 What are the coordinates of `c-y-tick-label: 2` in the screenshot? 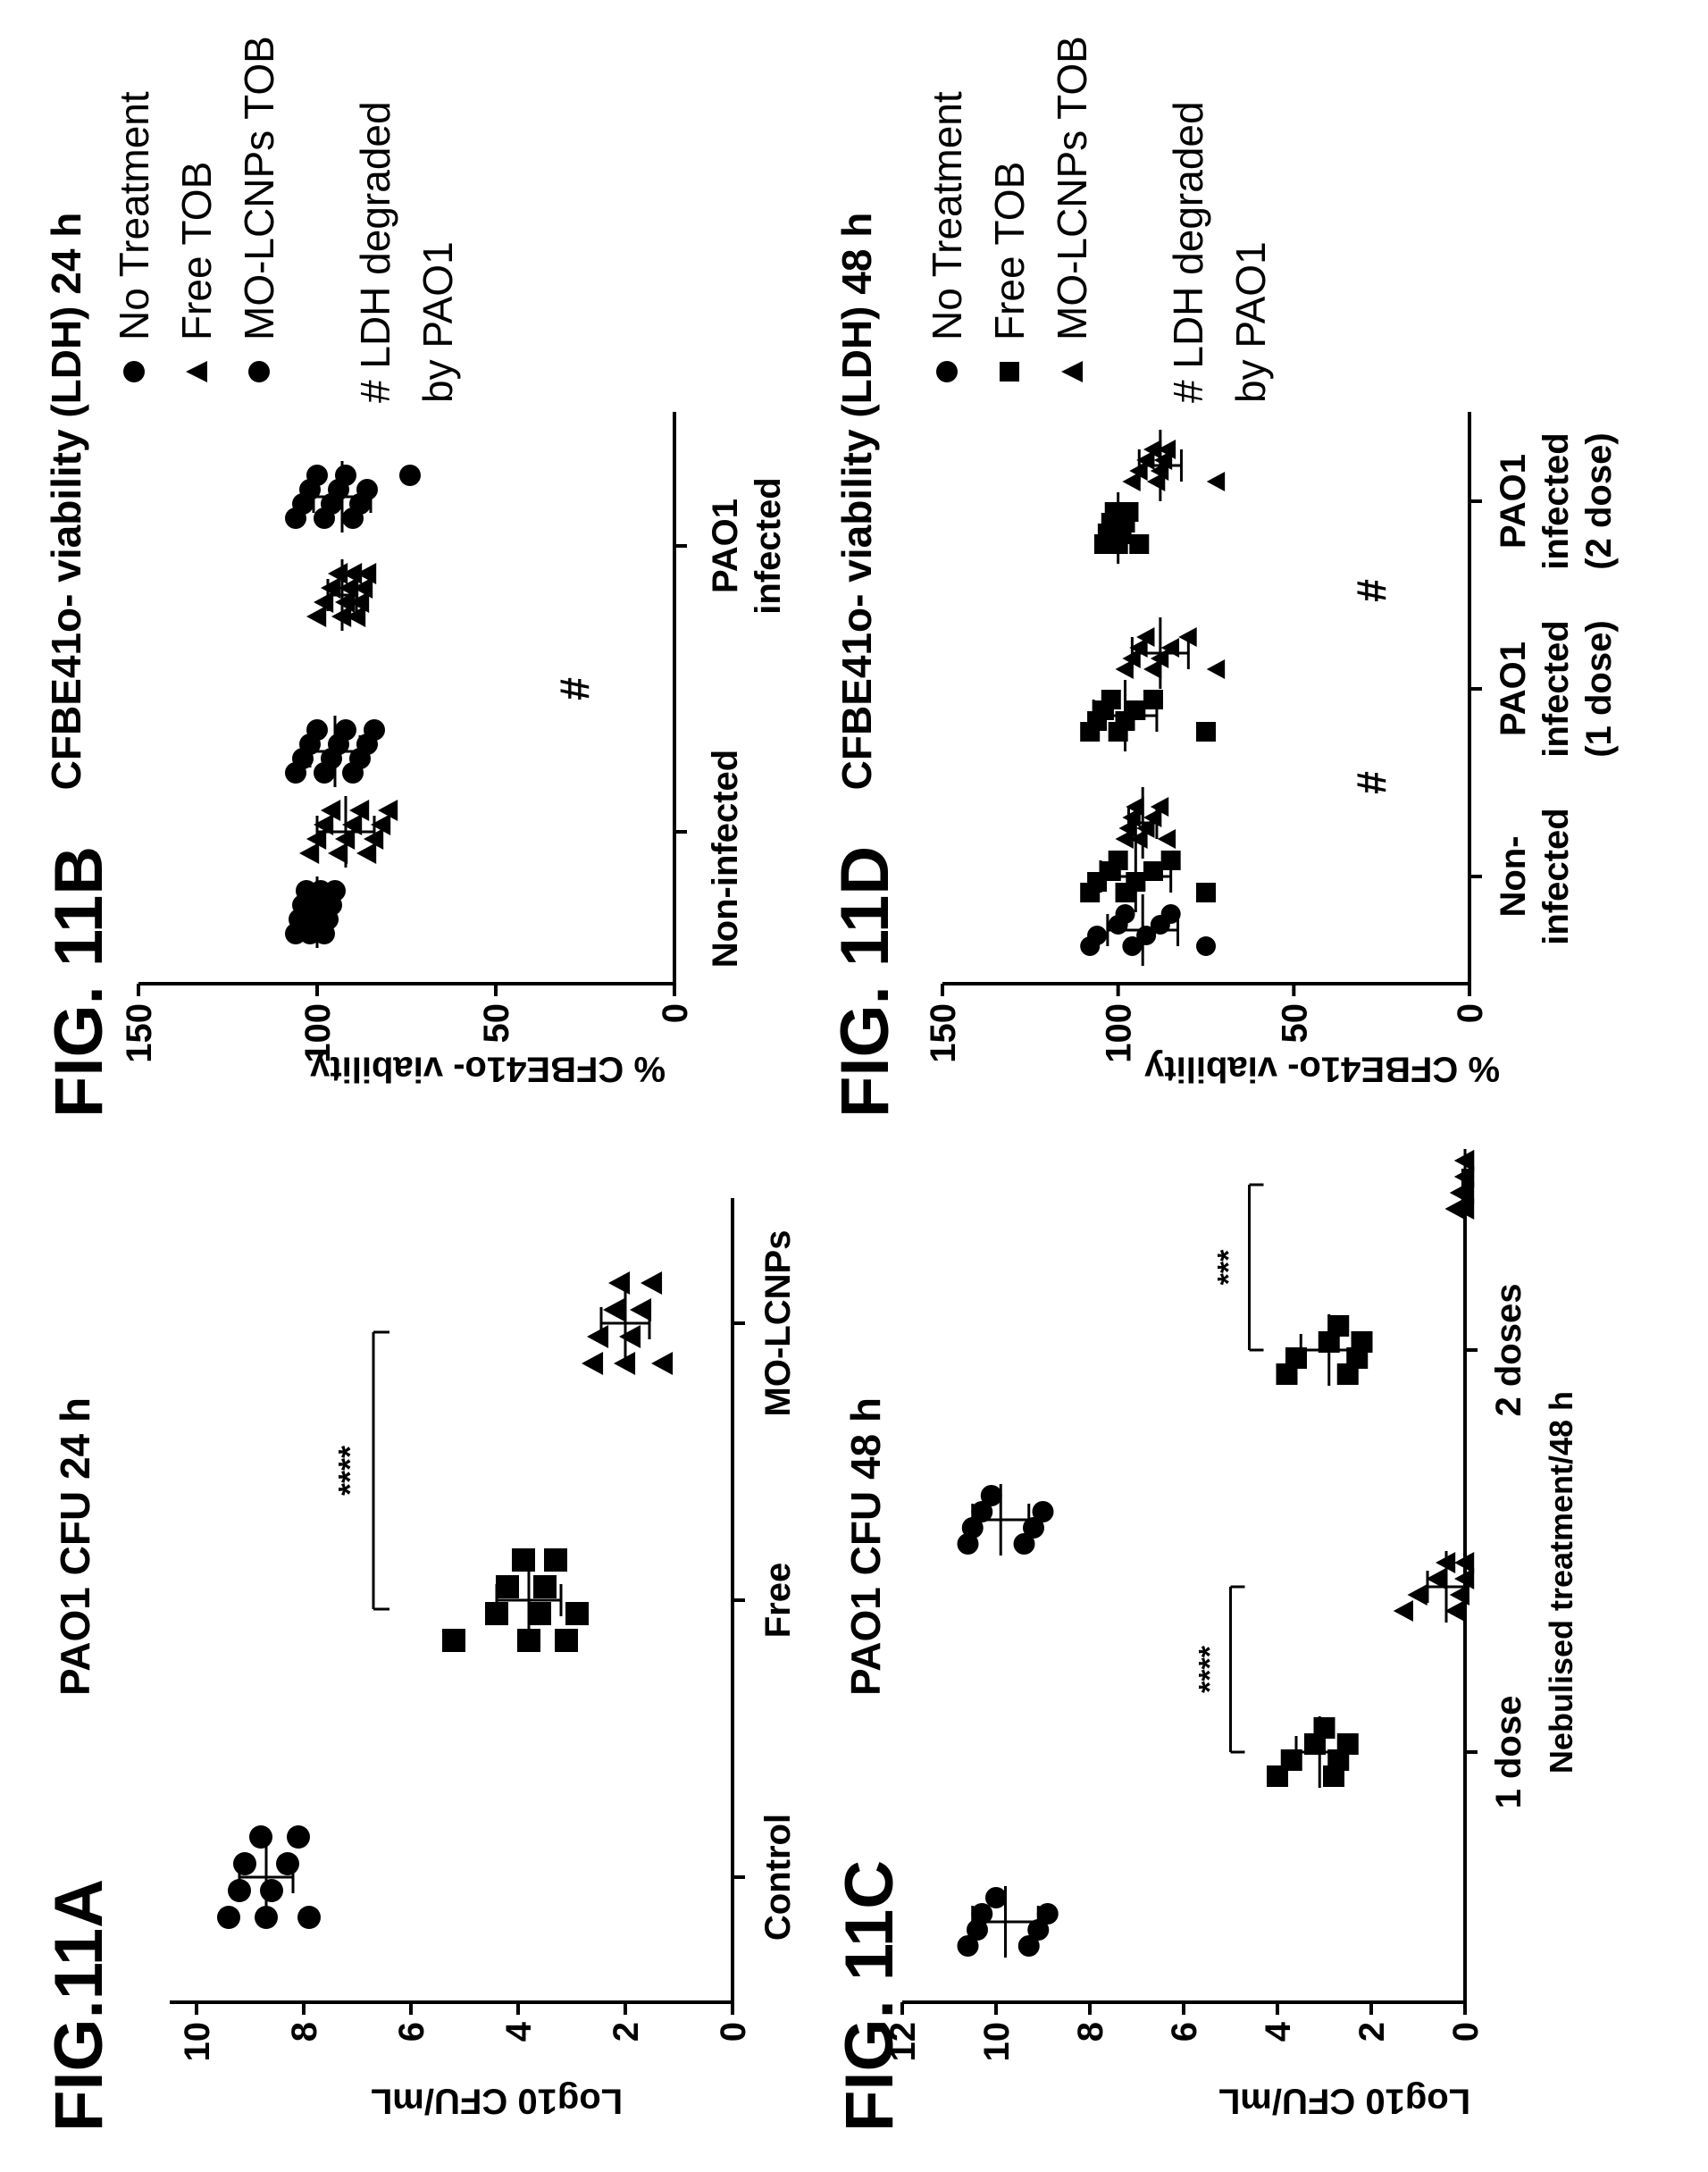 It's located at (1372, 2032).